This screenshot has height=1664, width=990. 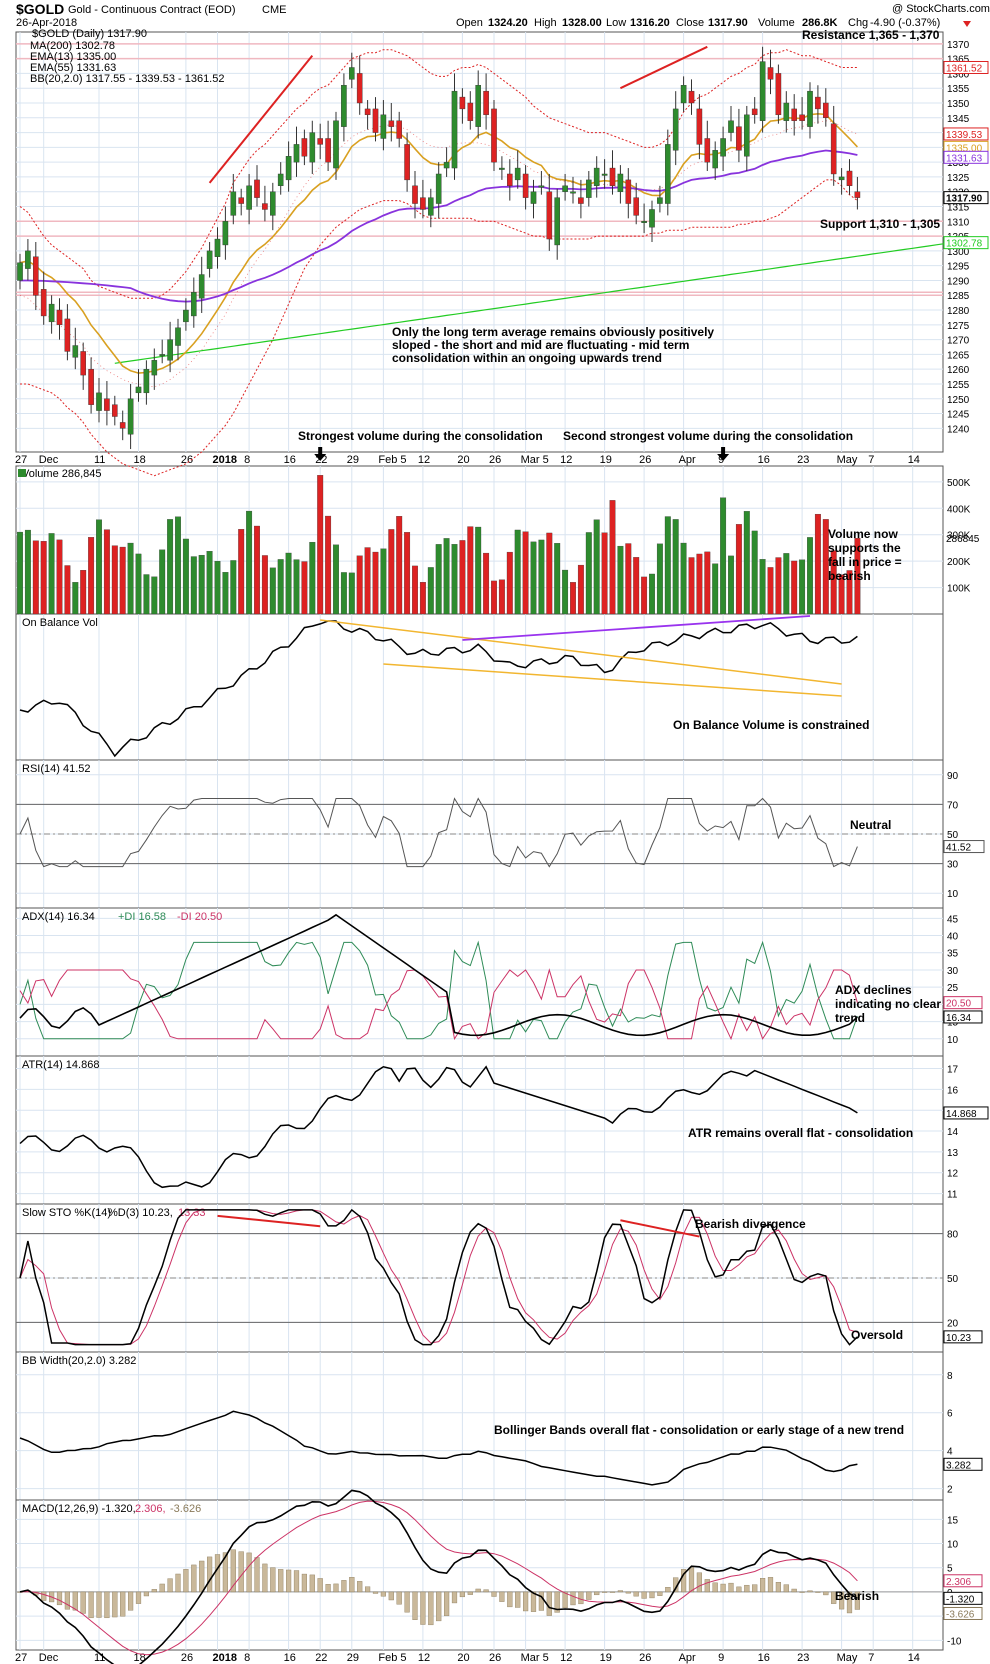 What do you see at coordinates (961, 1114) in the screenshot?
I see `atr-last-label: 14.868` at bounding box center [961, 1114].